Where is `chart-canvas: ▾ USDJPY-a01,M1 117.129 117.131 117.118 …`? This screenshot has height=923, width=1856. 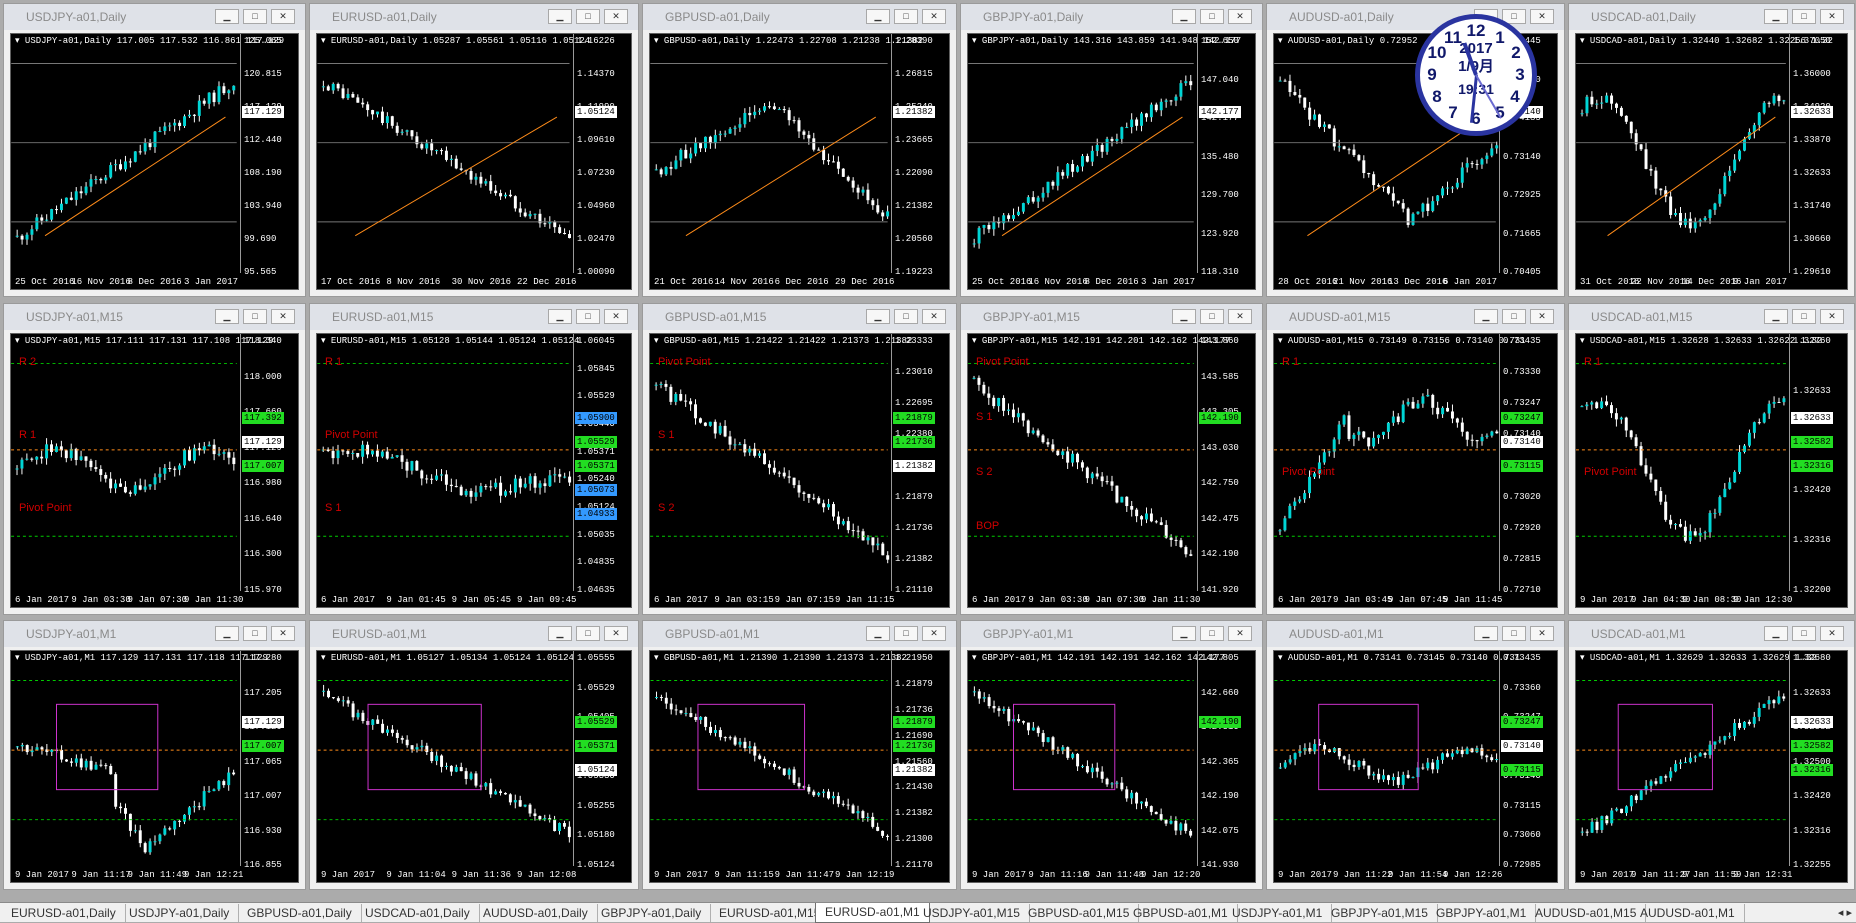 chart-canvas: ▾ USDJPY-a01,M1 117.129 117.131 117.118 … is located at coordinates (154, 766).